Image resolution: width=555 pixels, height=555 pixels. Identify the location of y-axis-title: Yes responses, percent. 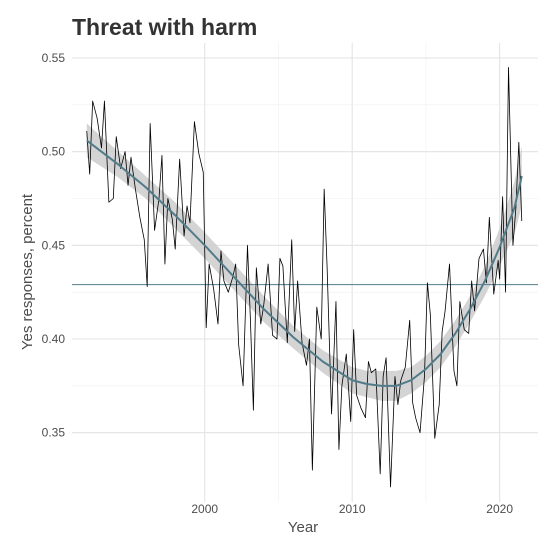
(27, 271).